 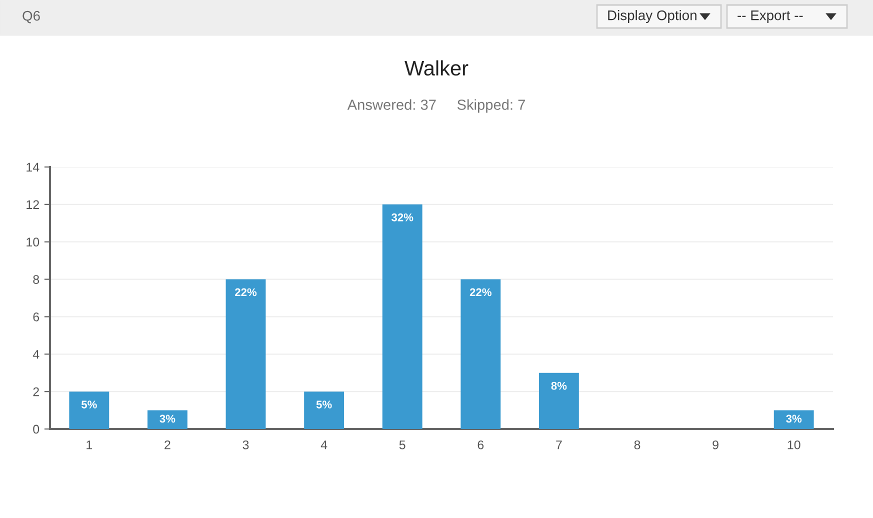 I want to click on annotation: 8%, so click(x=559, y=386).